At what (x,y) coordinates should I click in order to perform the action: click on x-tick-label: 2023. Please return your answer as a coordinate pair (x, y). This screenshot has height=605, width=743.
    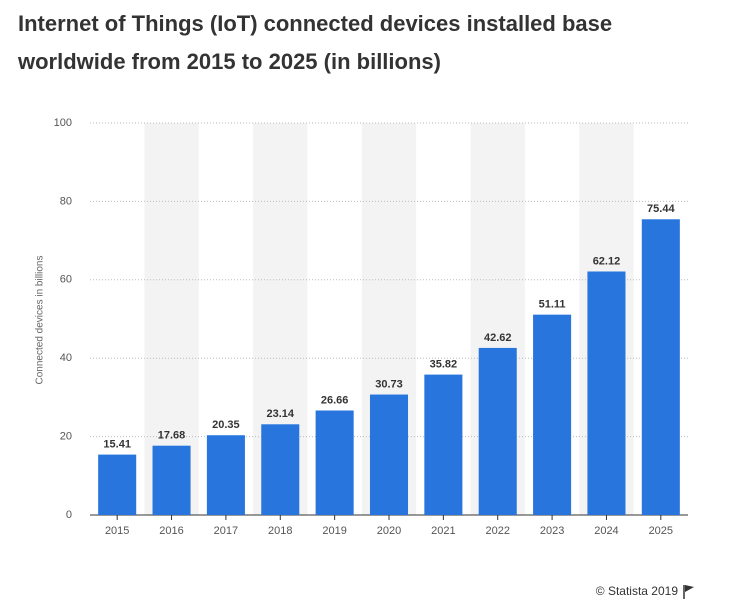
    Looking at the image, I should click on (552, 531).